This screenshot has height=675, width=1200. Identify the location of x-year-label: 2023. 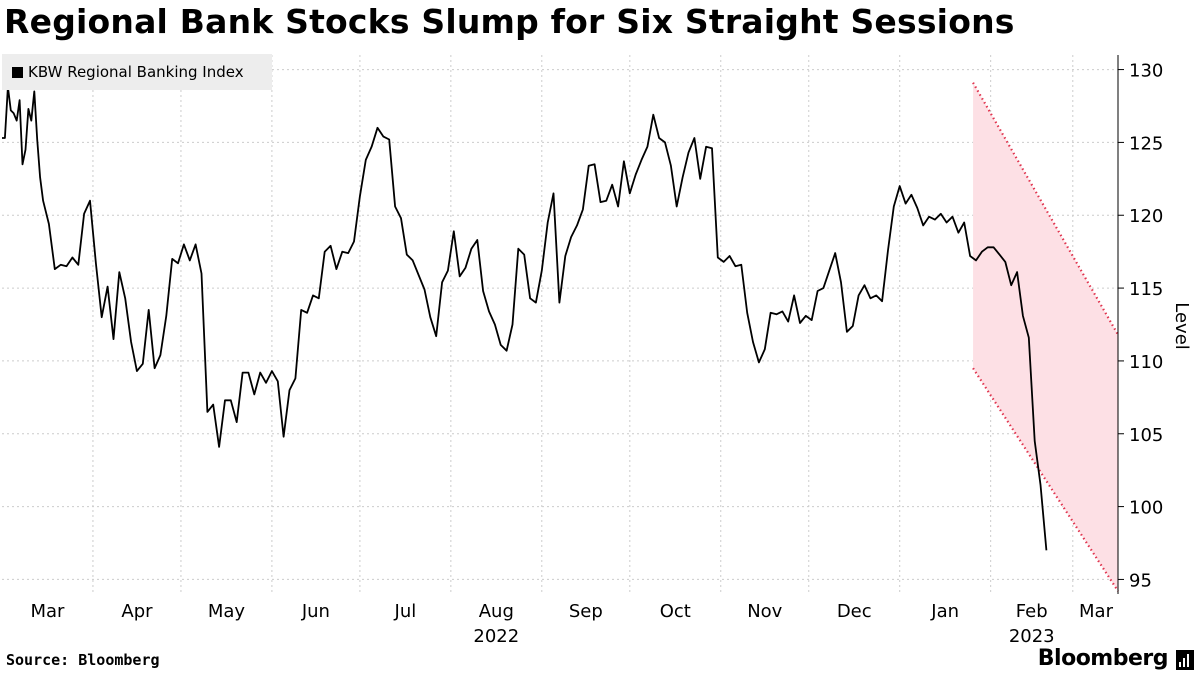
(1032, 636).